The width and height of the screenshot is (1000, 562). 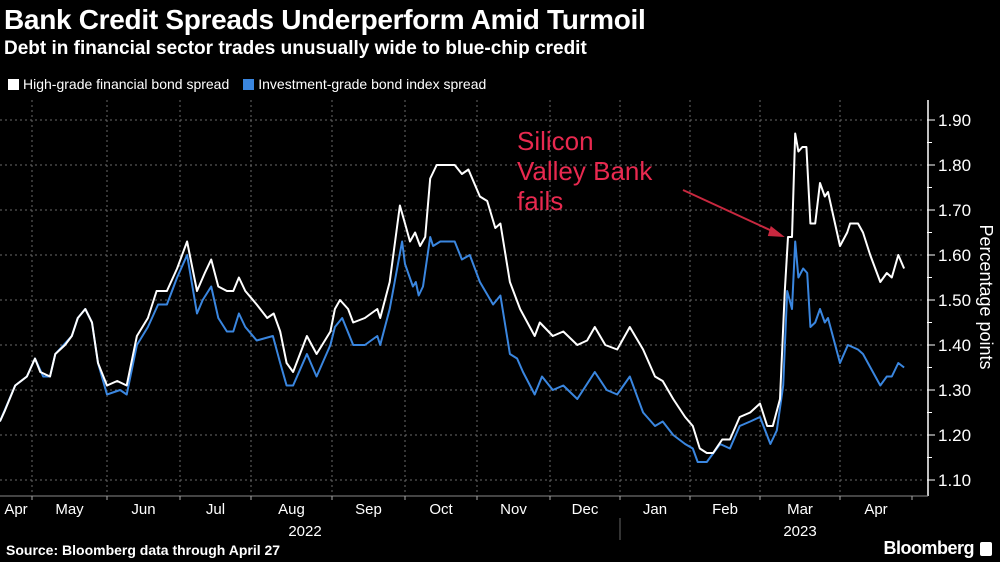 What do you see at coordinates (585, 171) in the screenshot?
I see `annotation-text: Valley Bank` at bounding box center [585, 171].